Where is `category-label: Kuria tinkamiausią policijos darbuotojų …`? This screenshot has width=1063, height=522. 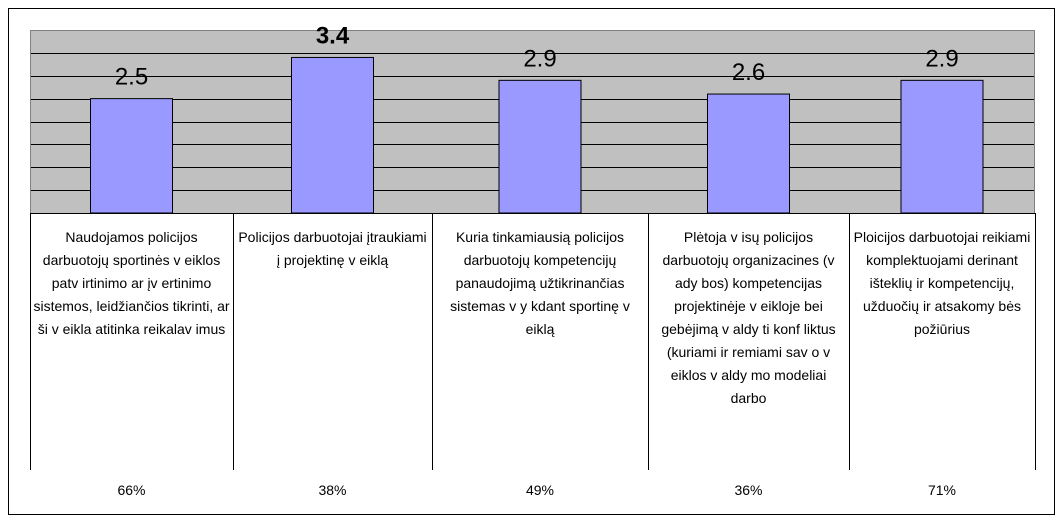
category-label: Kuria tinkamiausią policijos darbuotojų … is located at coordinates (540, 283).